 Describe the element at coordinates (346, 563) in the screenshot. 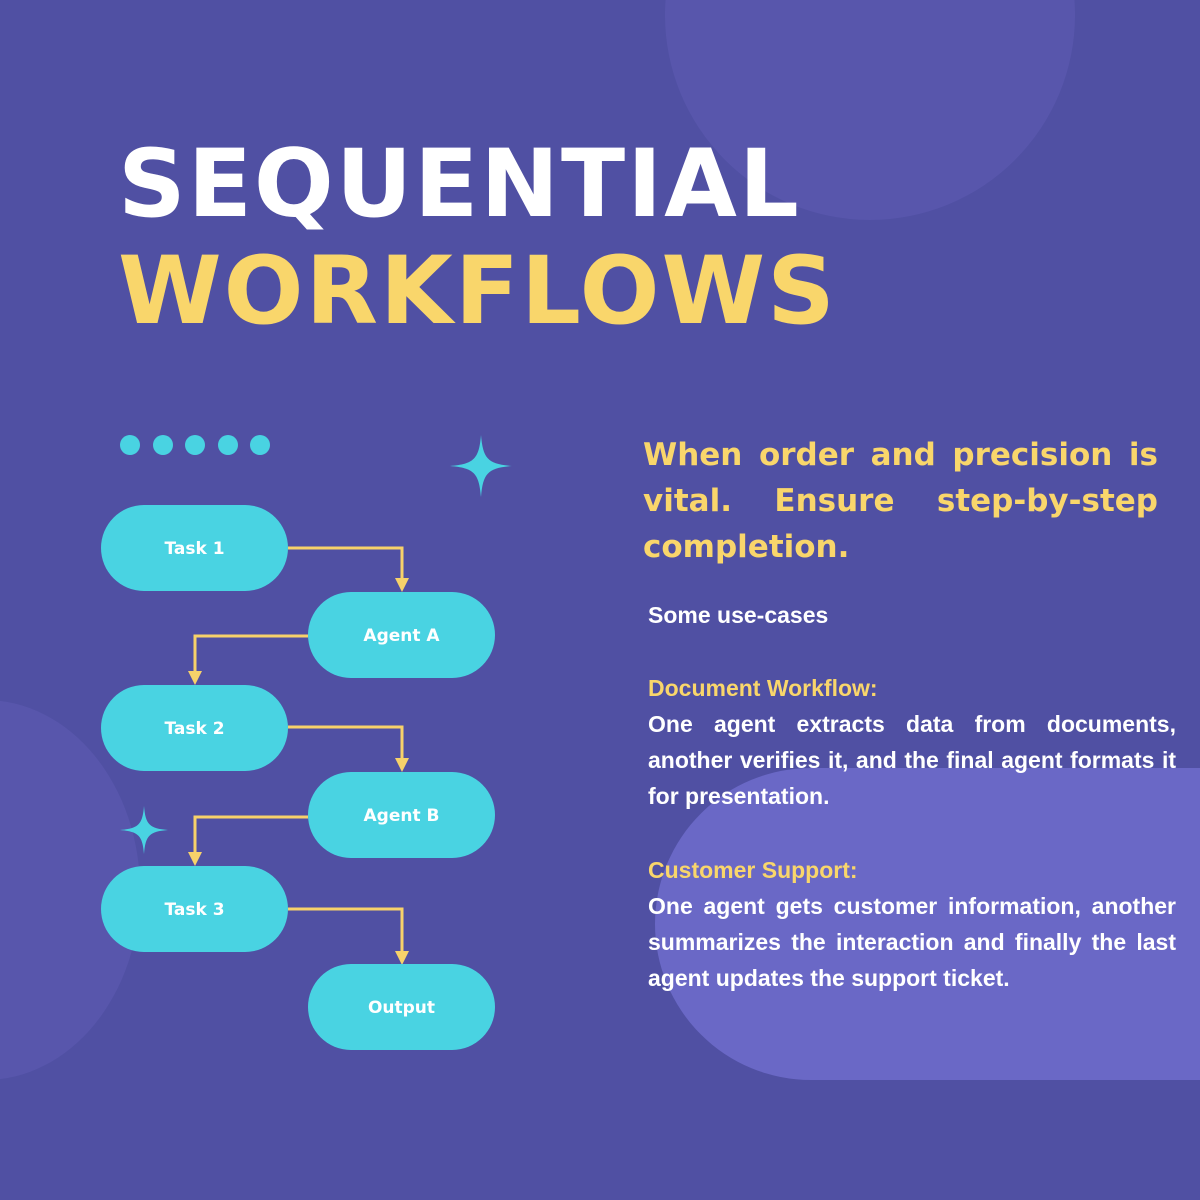

I see `connector-task1-agenta` at that location.